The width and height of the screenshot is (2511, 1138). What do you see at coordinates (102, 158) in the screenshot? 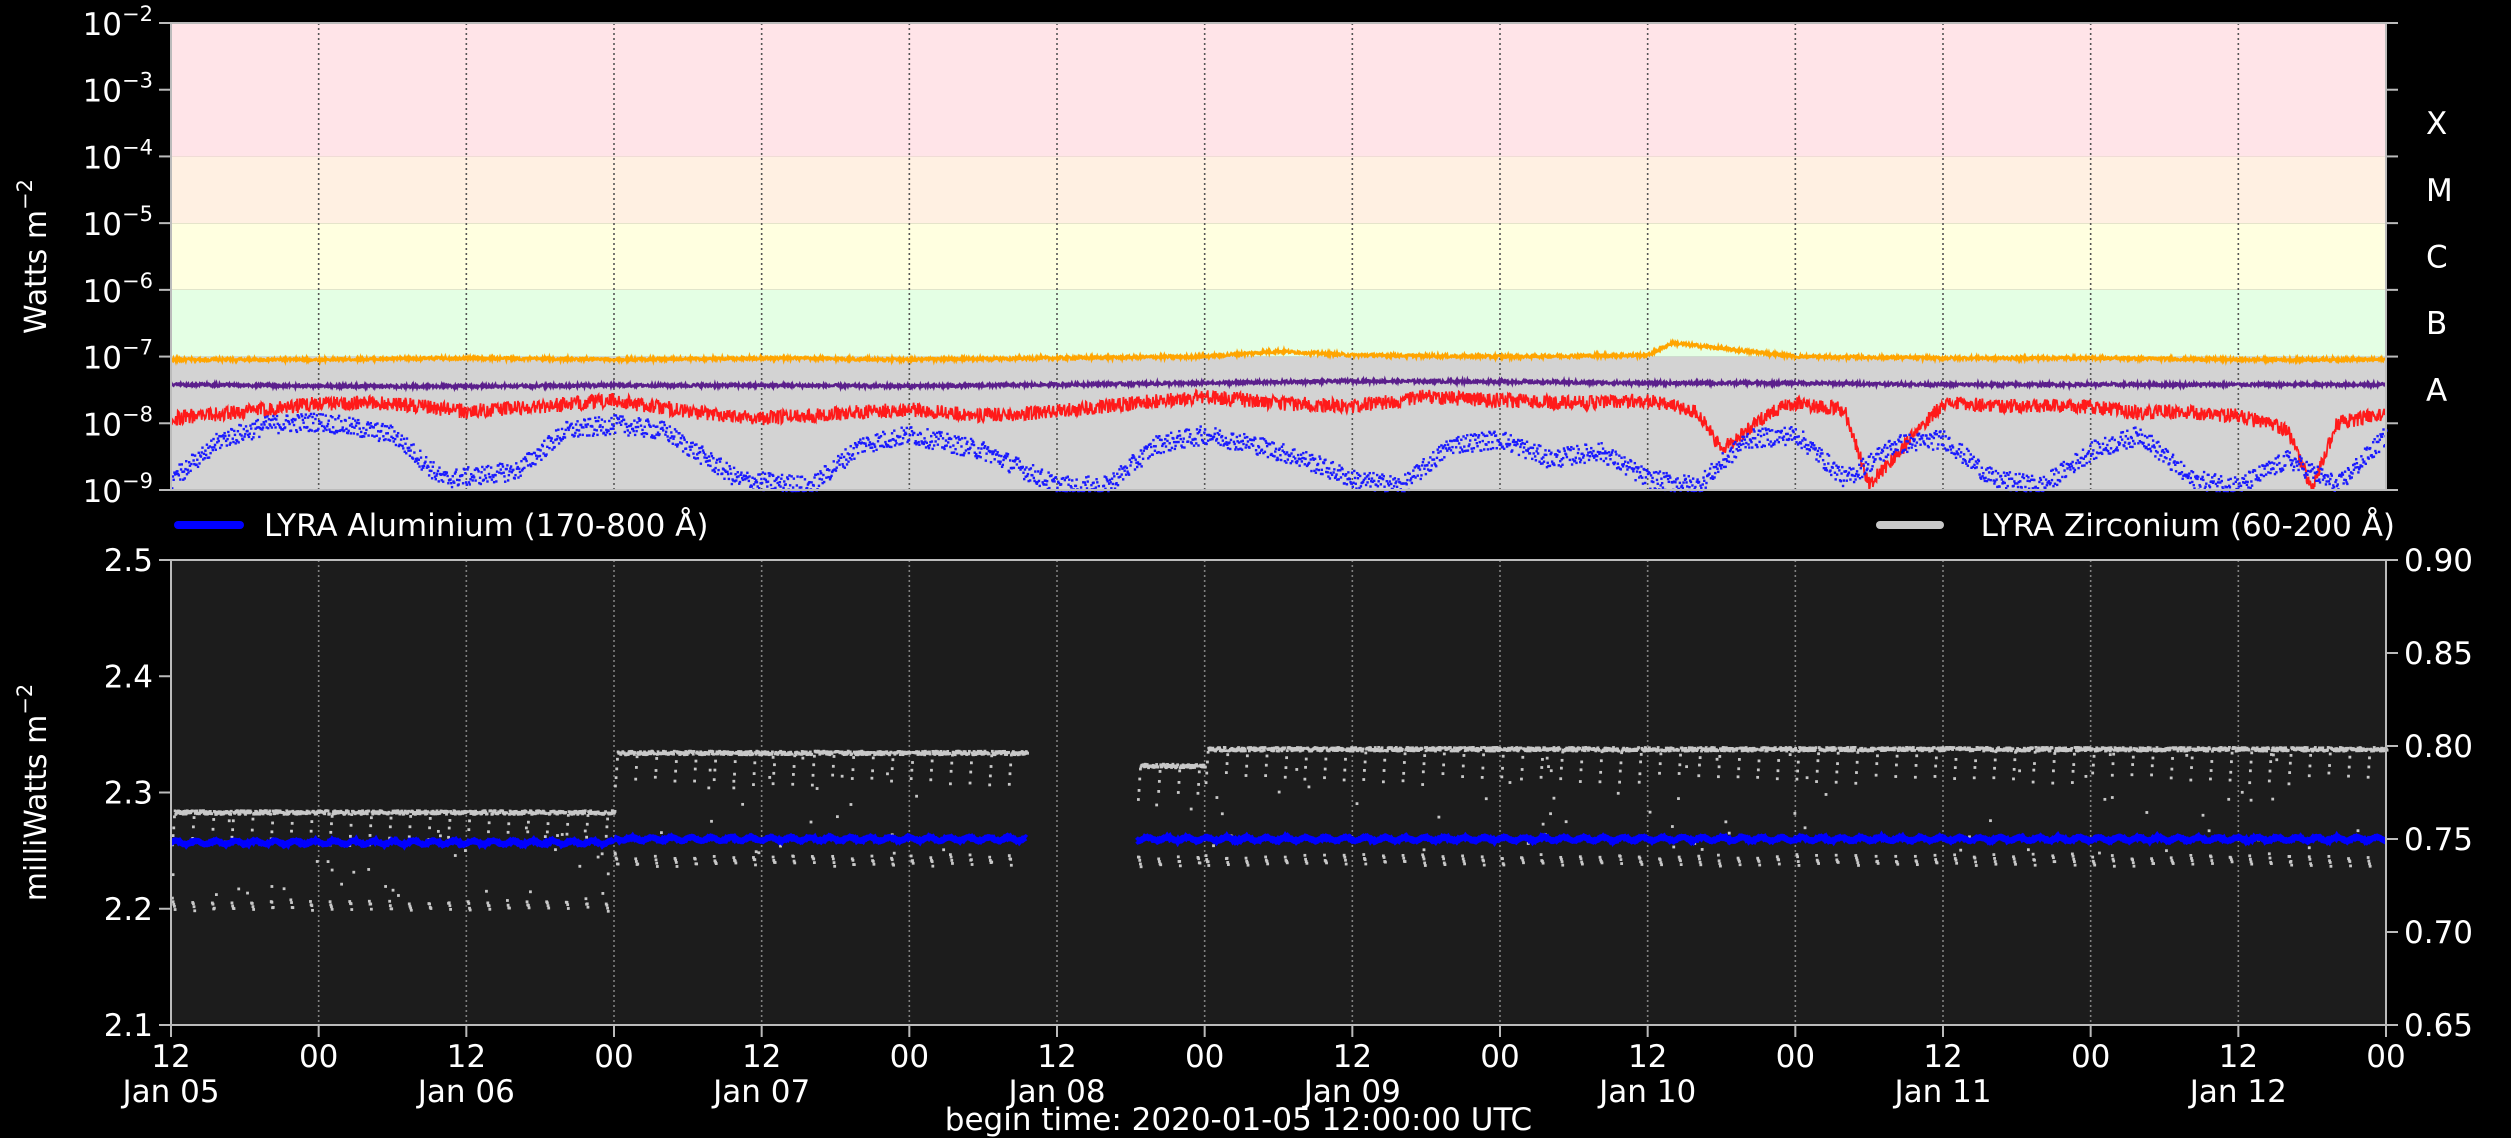
I see `xrs-y-tick-base: 10` at bounding box center [102, 158].